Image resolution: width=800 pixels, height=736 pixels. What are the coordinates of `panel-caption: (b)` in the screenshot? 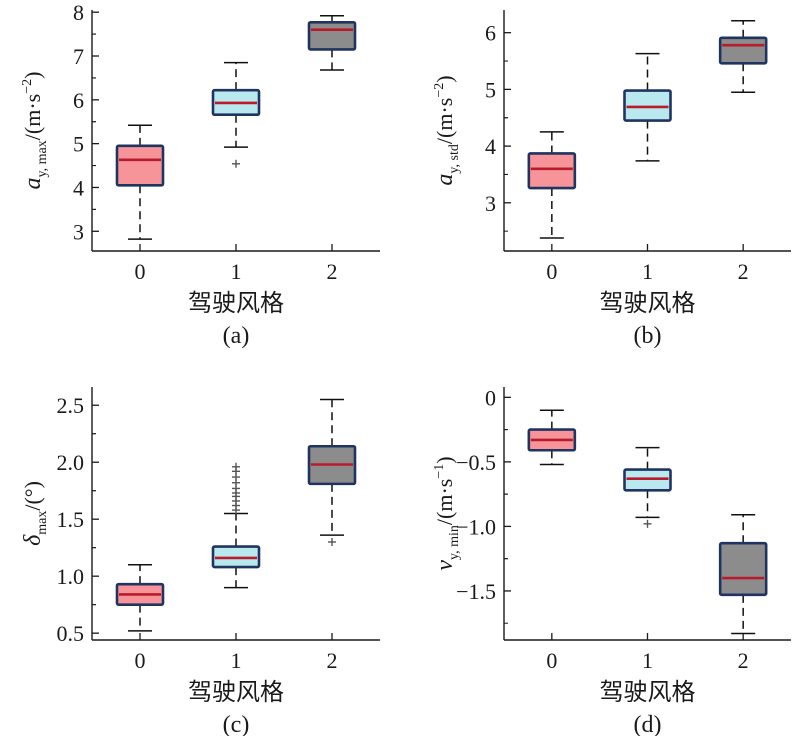 It's located at (648, 336).